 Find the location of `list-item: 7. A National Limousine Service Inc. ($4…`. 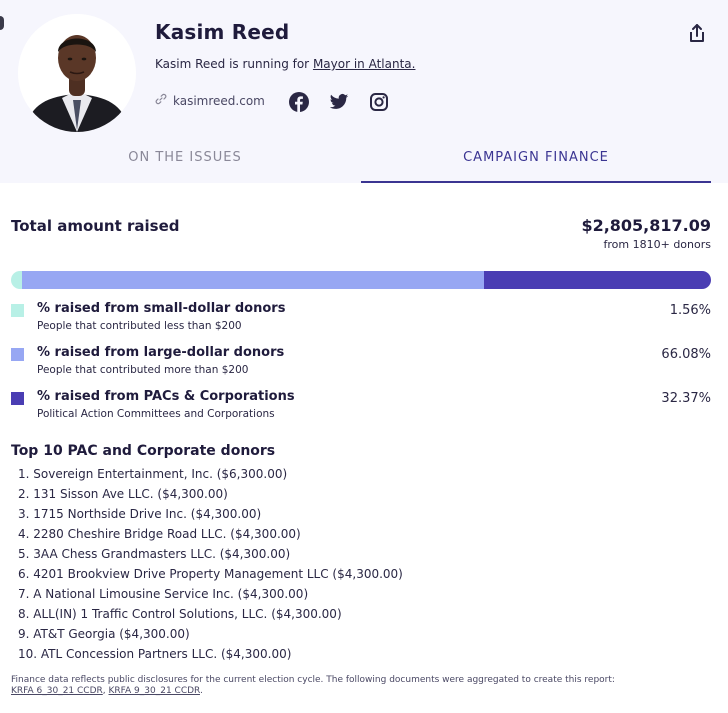

list-item: 7. A National Limousine Service Inc. ($4… is located at coordinates (163, 594).